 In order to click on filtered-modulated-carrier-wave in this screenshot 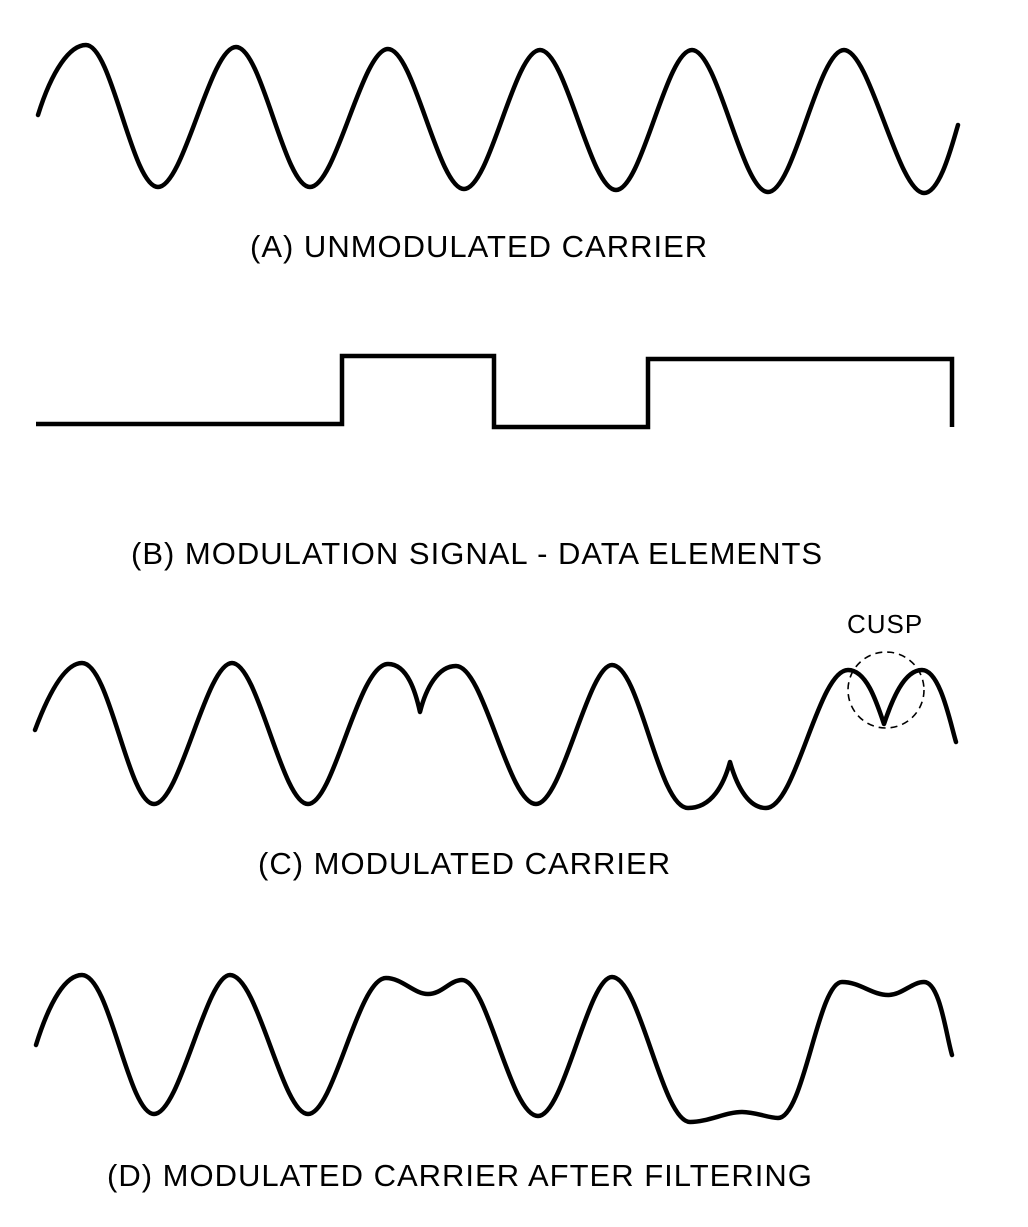, I will do `click(494, 1048)`.